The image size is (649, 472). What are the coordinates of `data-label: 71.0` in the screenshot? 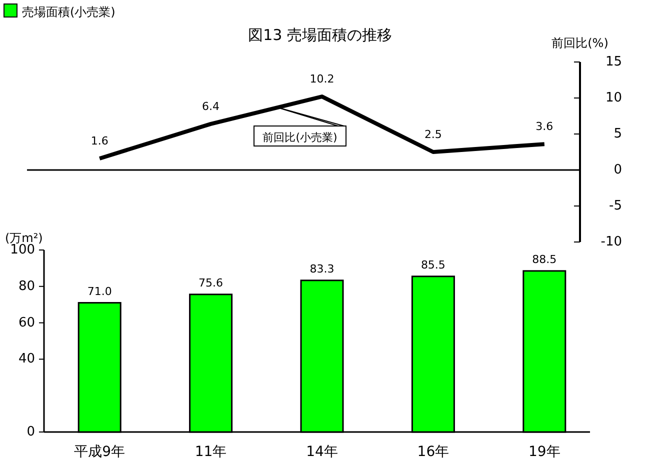 It's located at (99, 291).